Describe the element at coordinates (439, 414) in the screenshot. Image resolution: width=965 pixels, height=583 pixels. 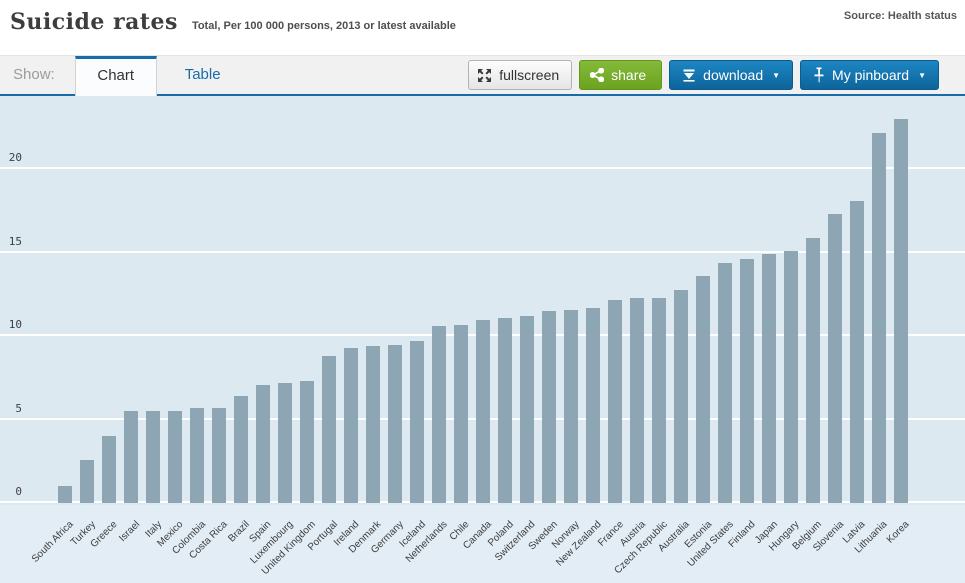
I see `bar-netherlands` at that location.